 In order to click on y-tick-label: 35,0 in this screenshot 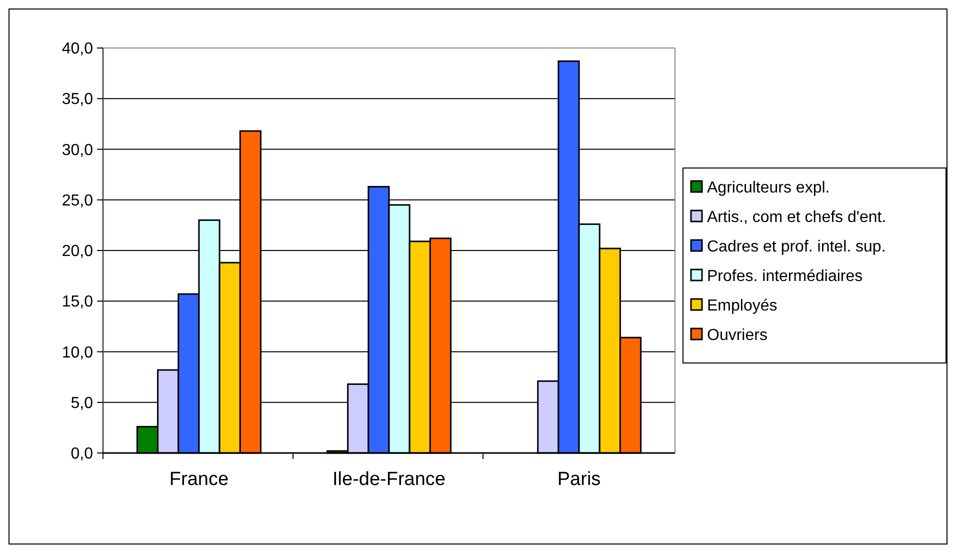, I will do `click(78, 99)`.